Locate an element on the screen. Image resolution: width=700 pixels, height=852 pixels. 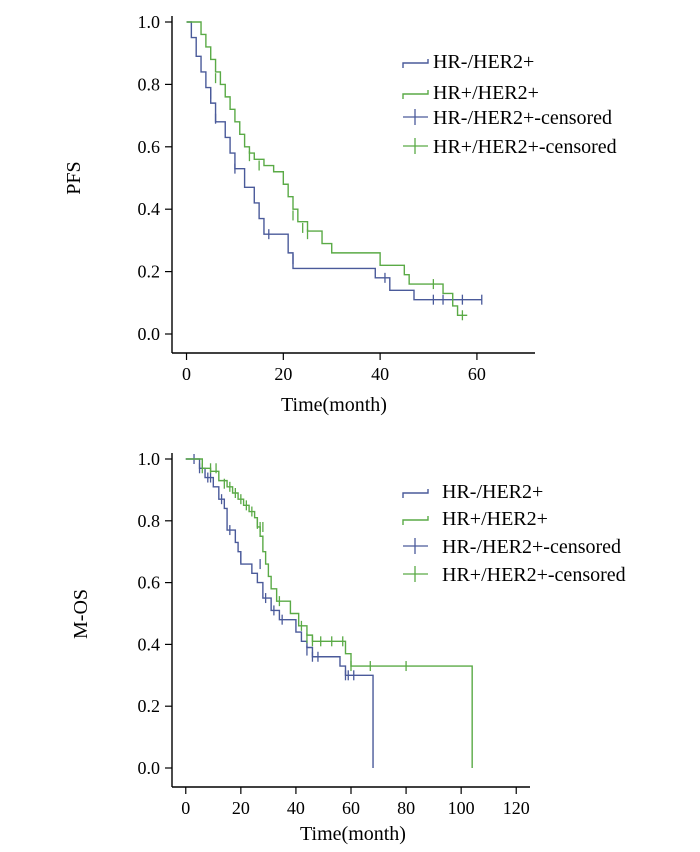
pfs-x-axis-title: Time(month) is located at coordinates (334, 405).